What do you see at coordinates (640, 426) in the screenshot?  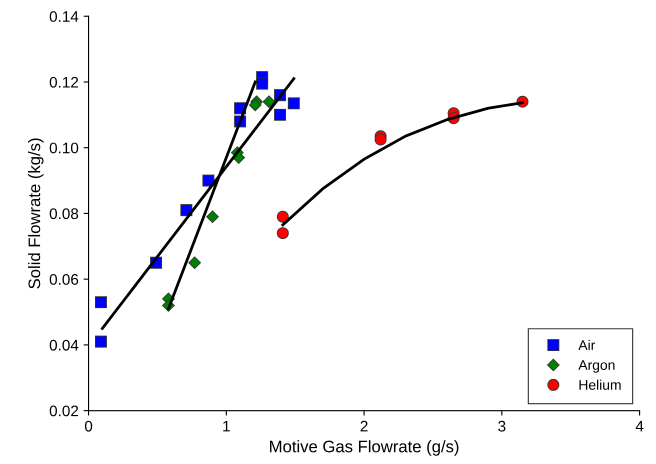 I see `x-tick-label: 4` at bounding box center [640, 426].